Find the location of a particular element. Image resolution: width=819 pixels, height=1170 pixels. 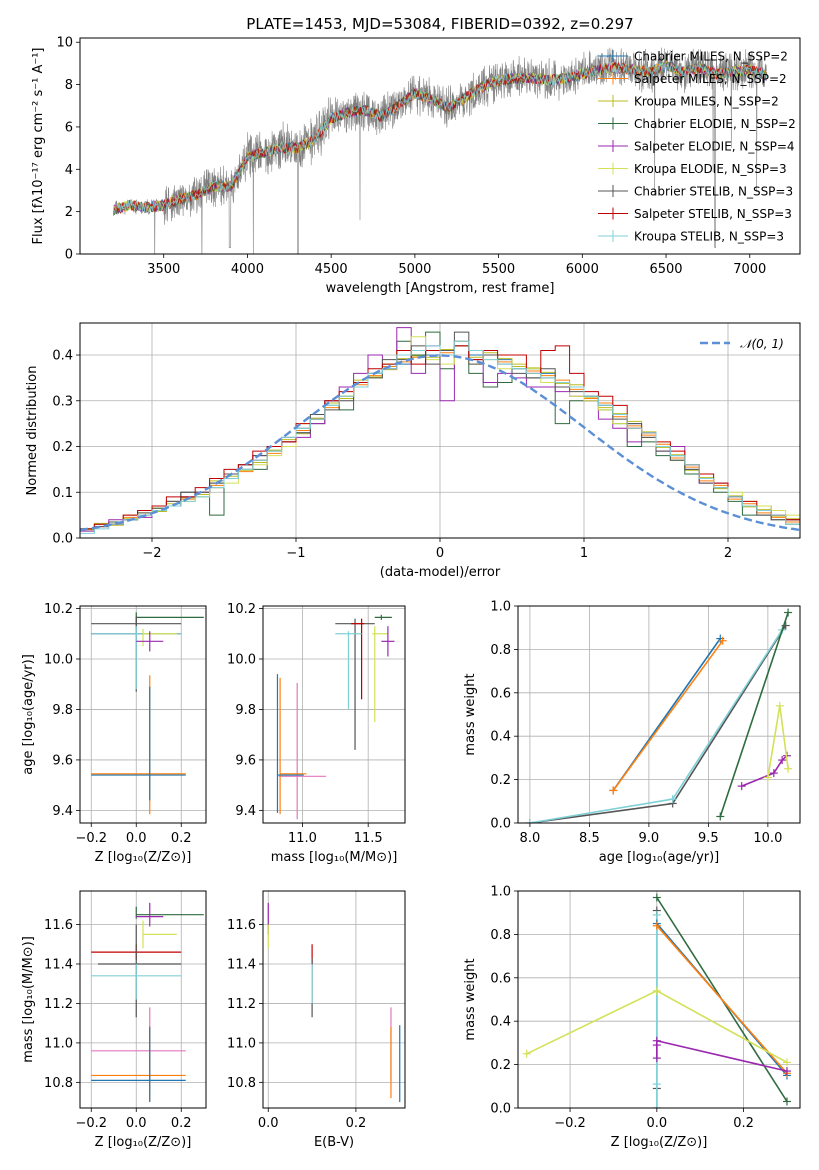

y-tick-label: 4 is located at coordinates (69, 170).